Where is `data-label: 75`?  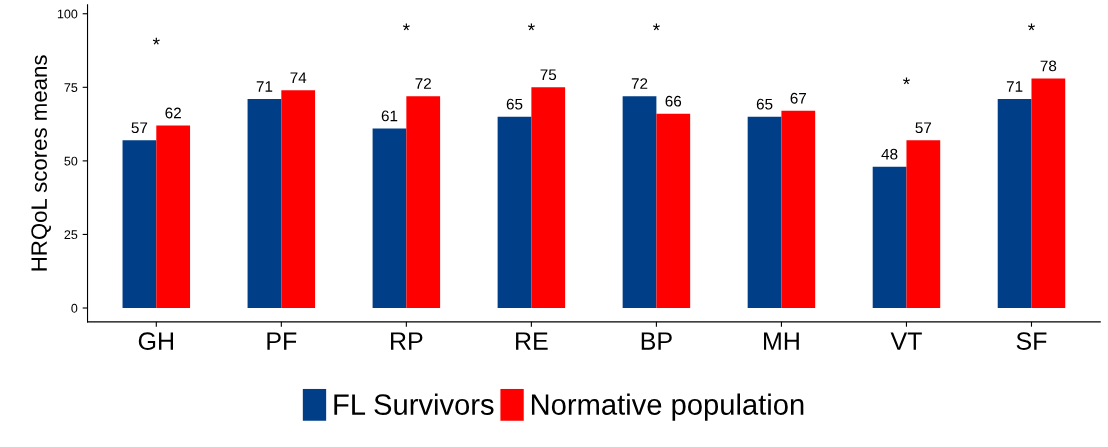
data-label: 75 is located at coordinates (548, 75).